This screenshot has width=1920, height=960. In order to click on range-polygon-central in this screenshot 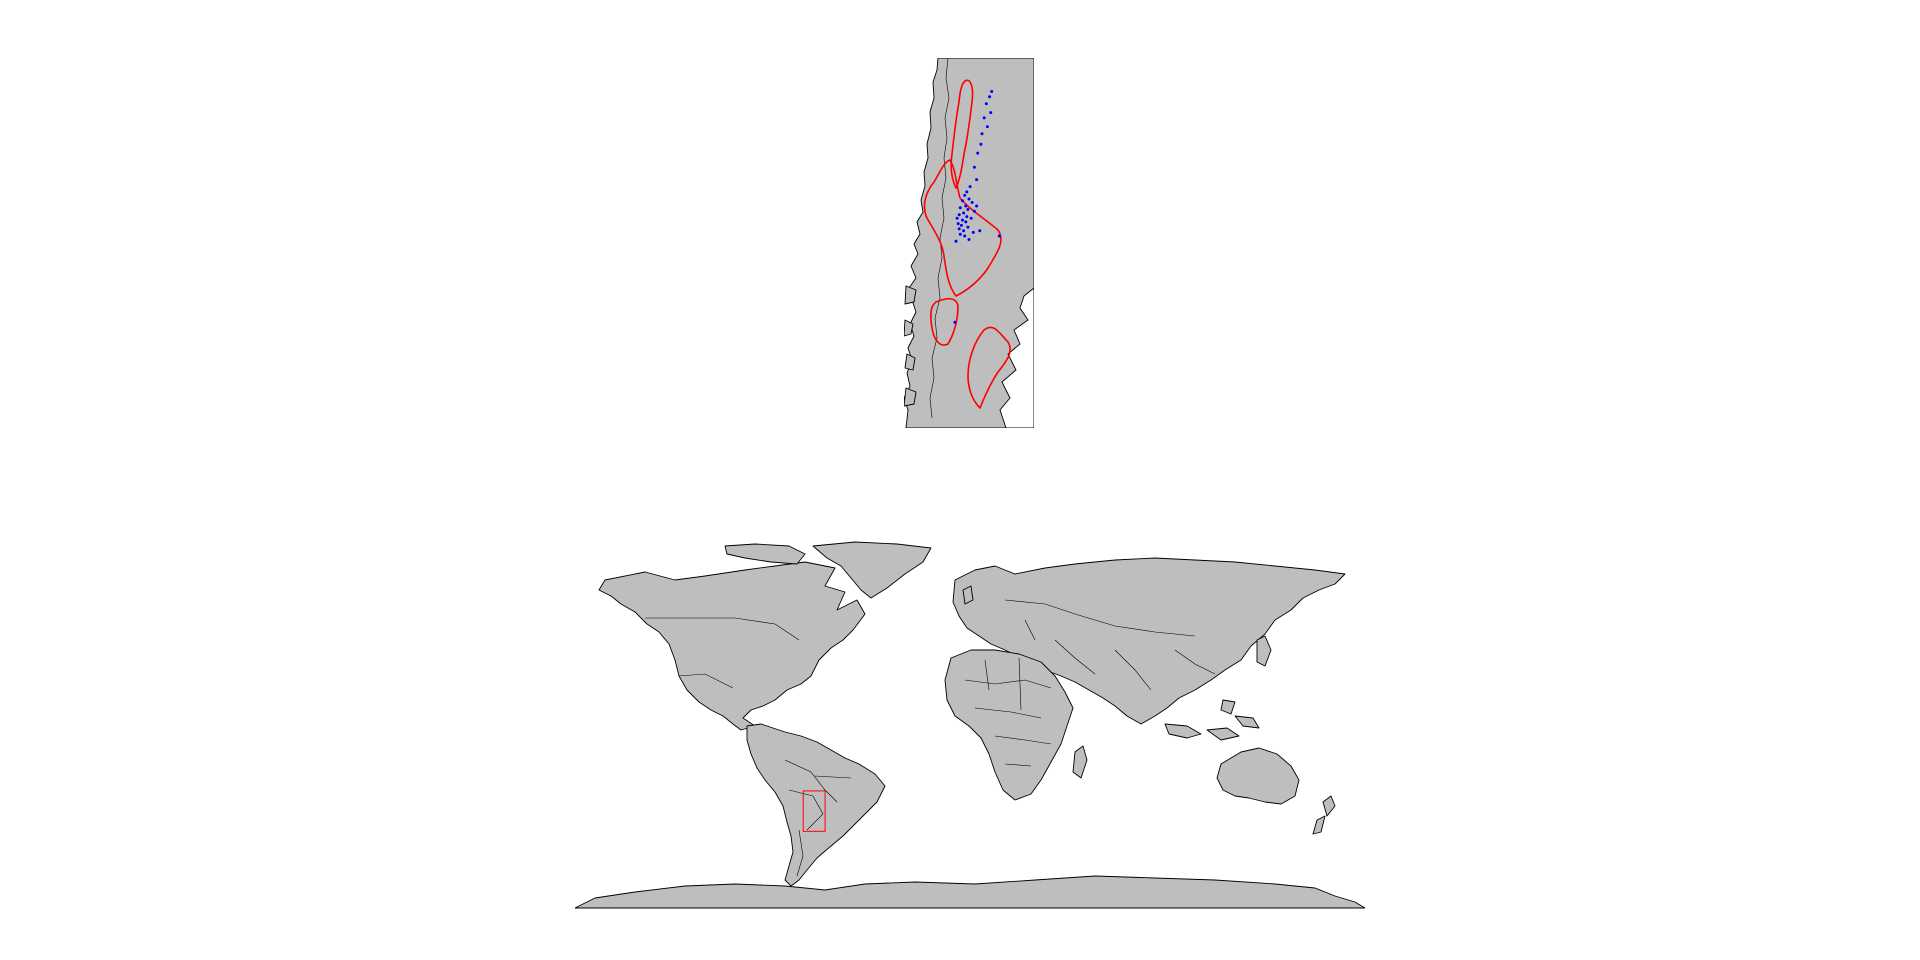, I will do `click(962, 228)`.